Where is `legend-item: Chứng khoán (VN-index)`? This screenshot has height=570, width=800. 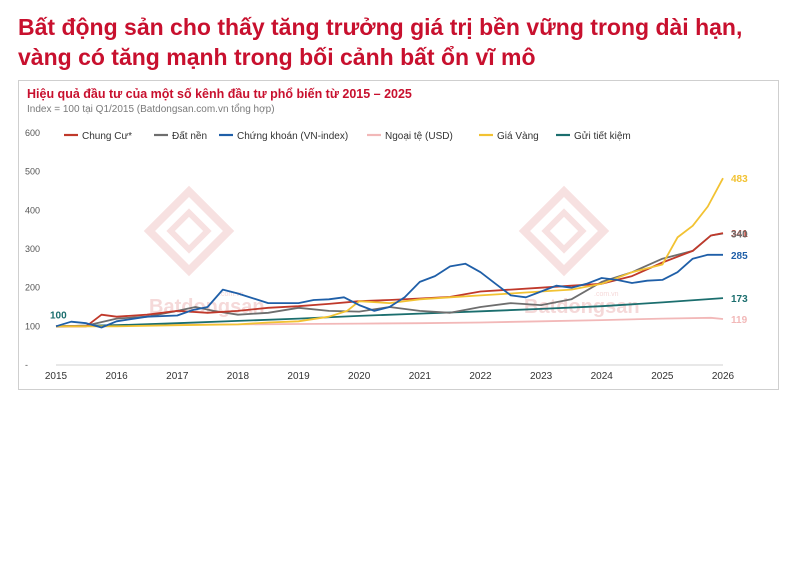 legend-item: Chứng khoán (VN-index) is located at coordinates (283, 136).